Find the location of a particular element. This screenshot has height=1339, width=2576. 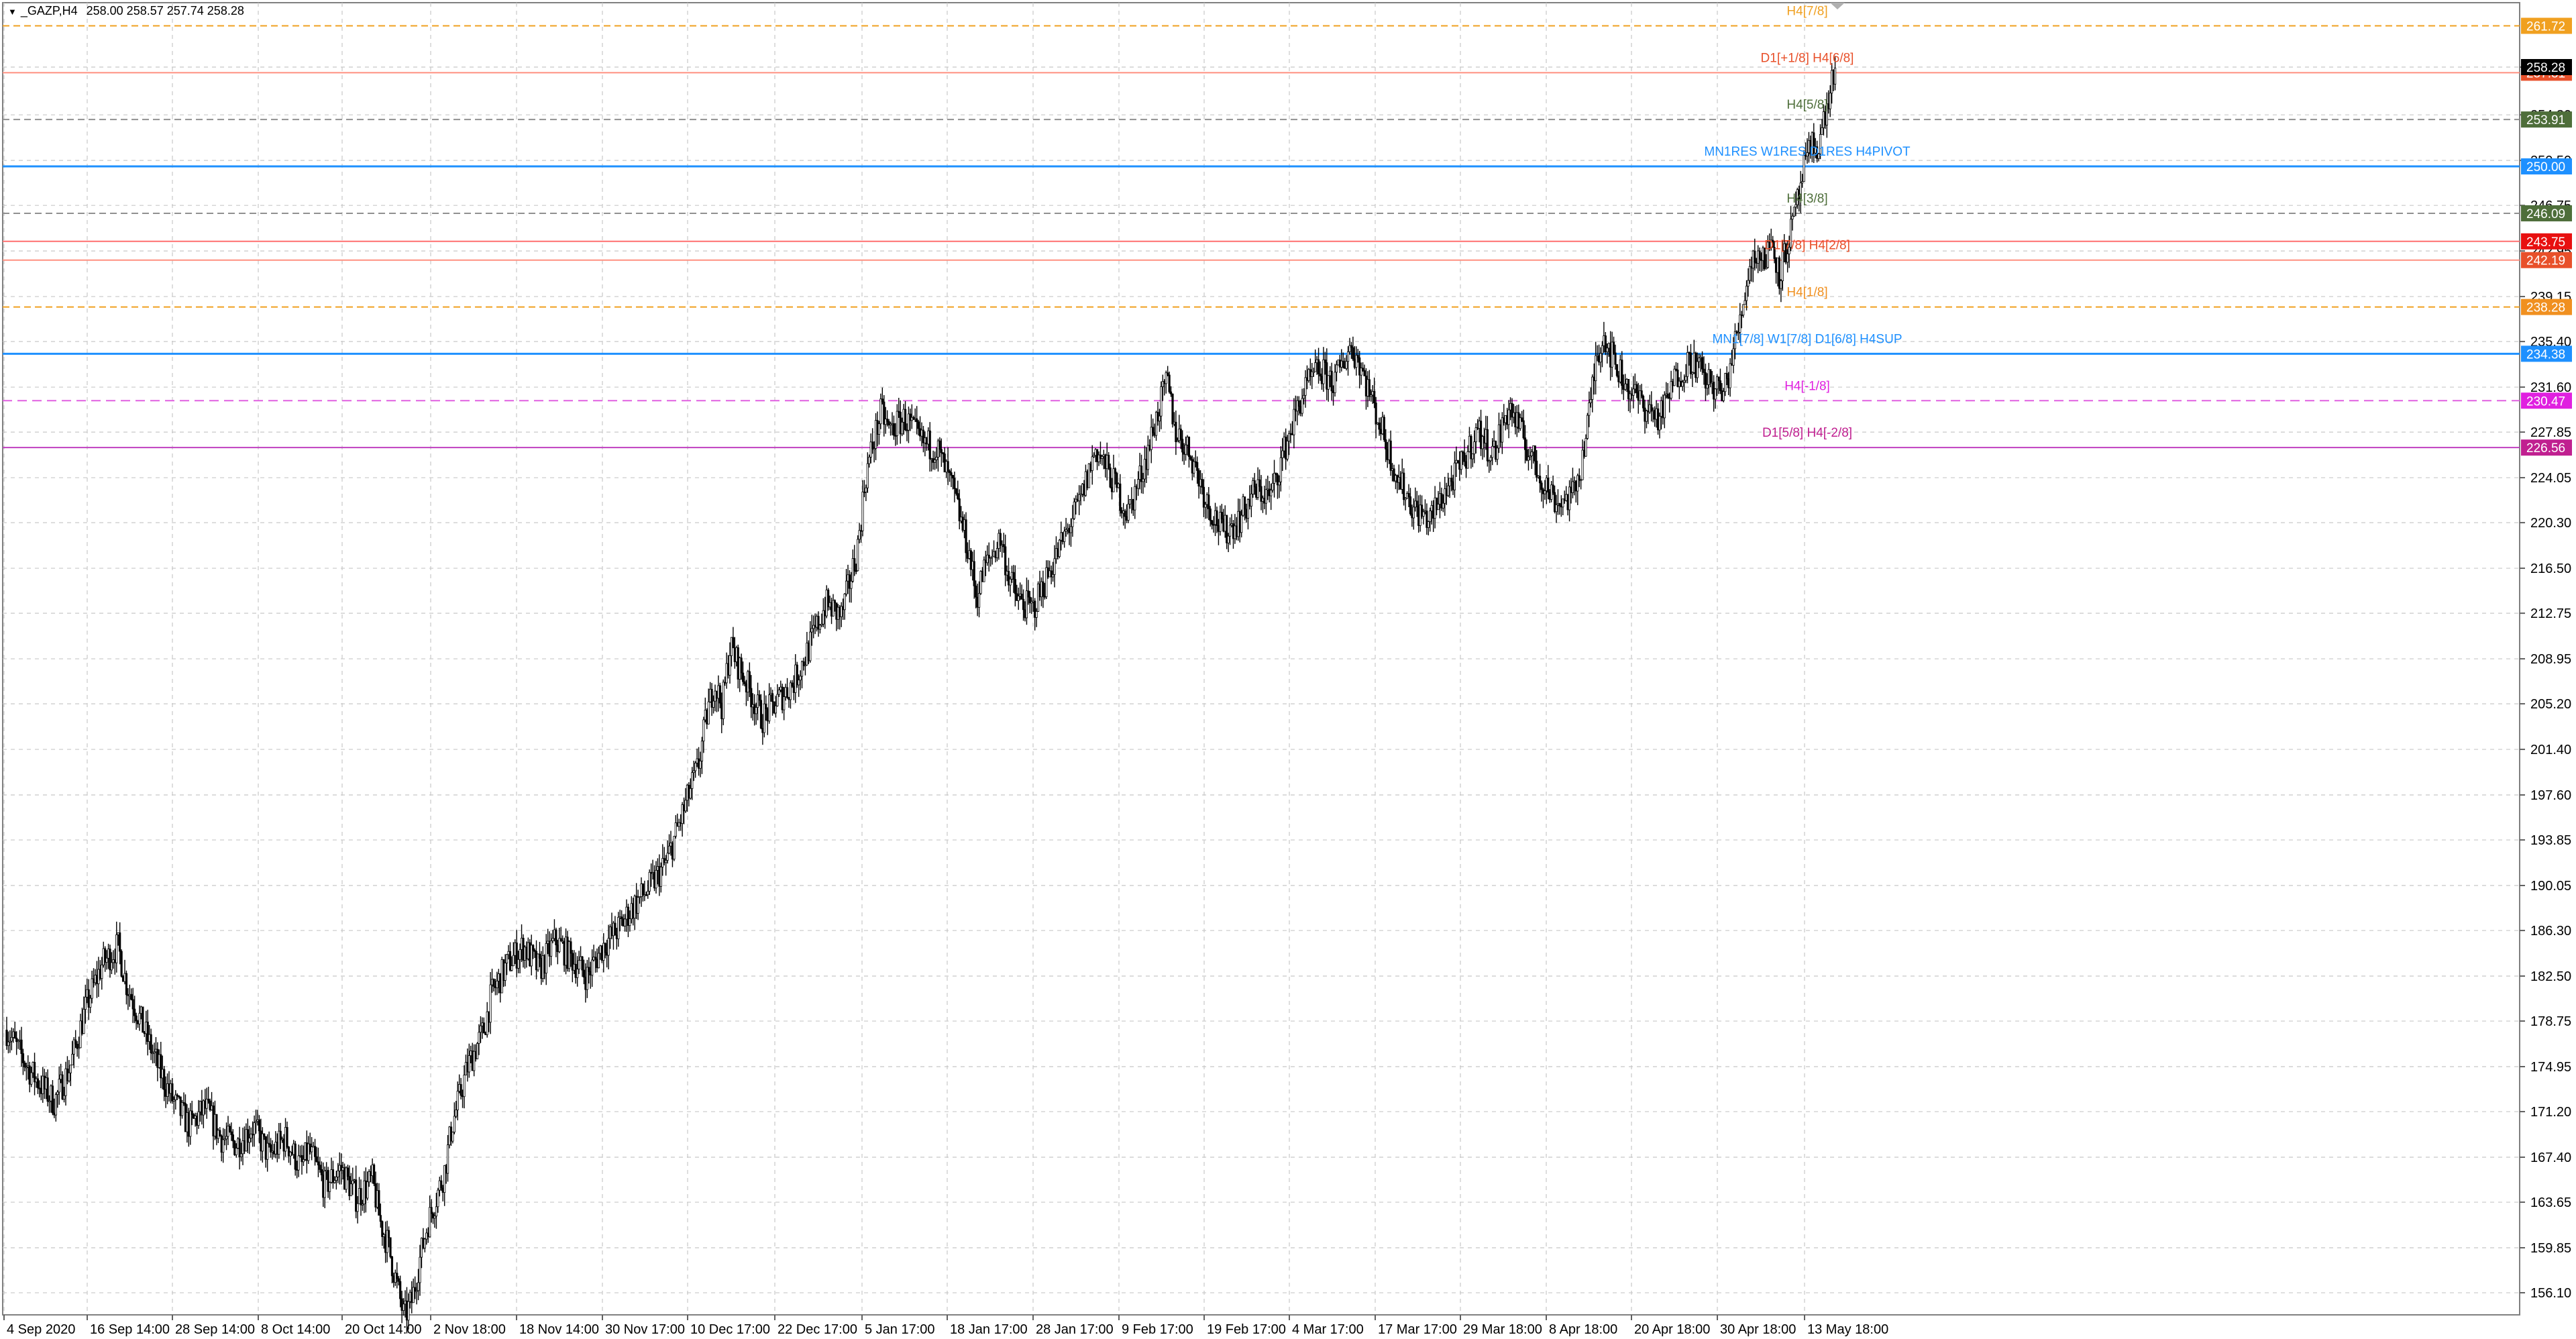

x-tick-label: 13 May 18:00 is located at coordinates (1847, 1329).